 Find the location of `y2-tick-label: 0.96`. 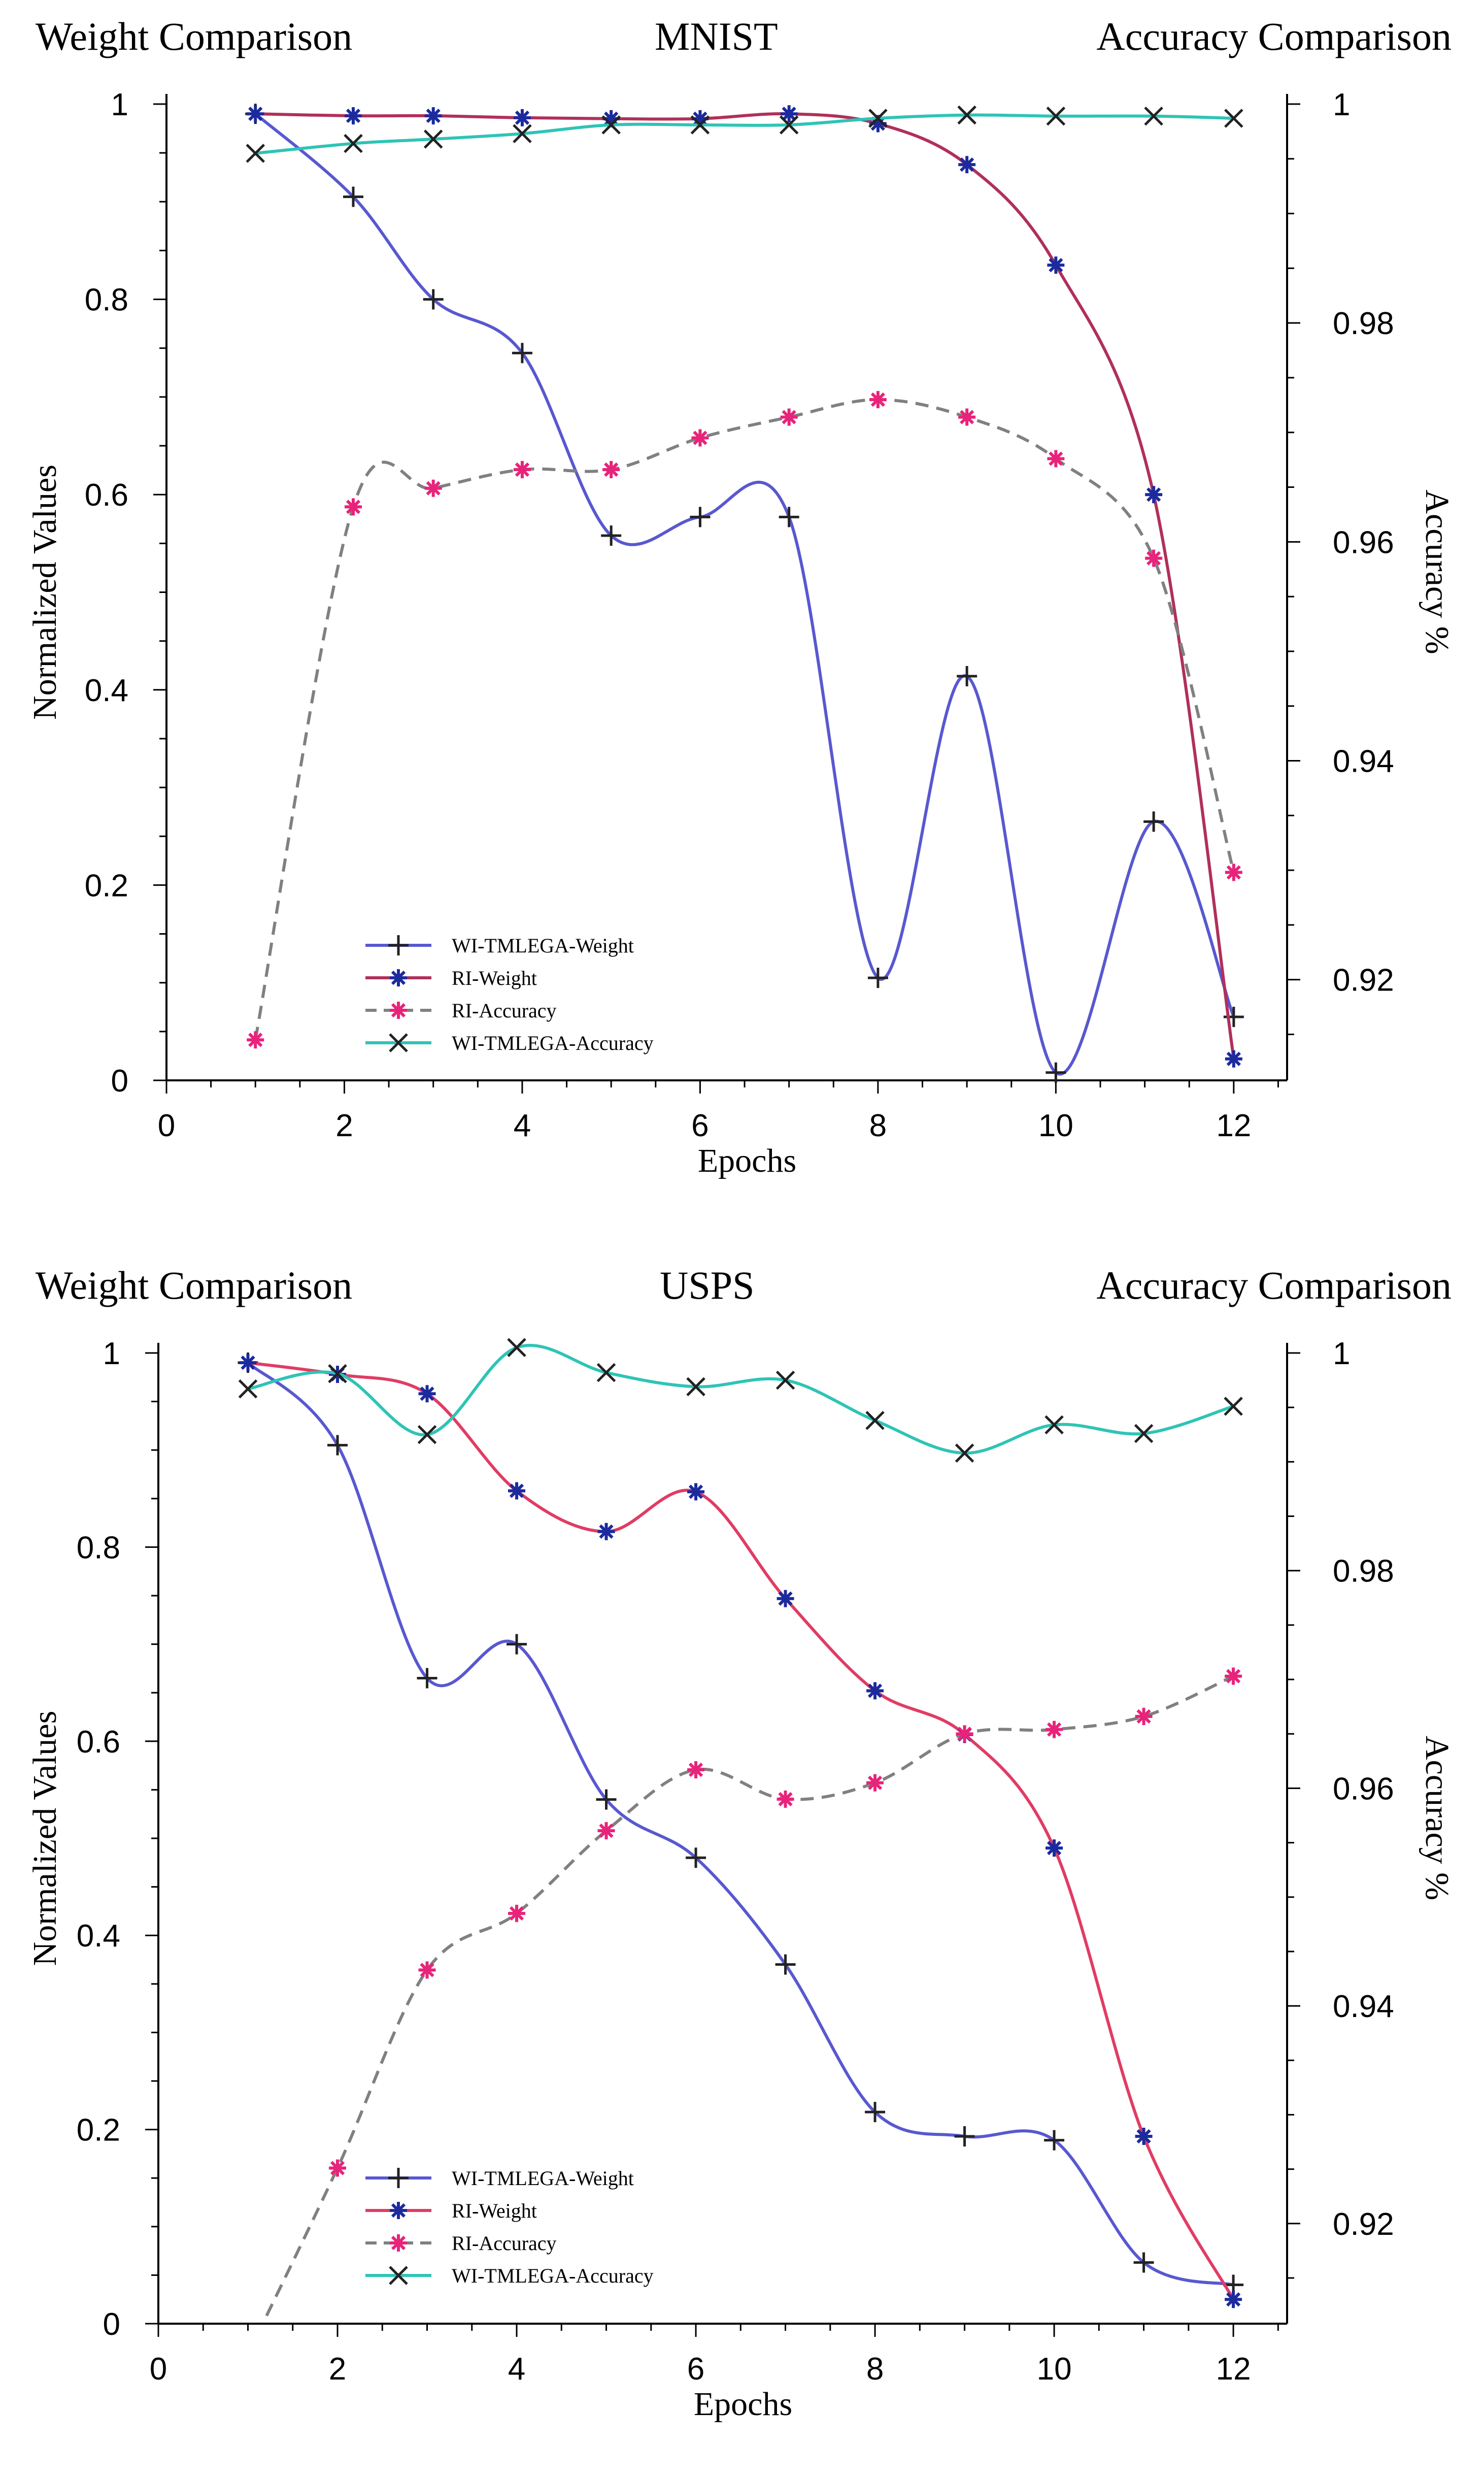

y2-tick-label: 0.96 is located at coordinates (1363, 1788).